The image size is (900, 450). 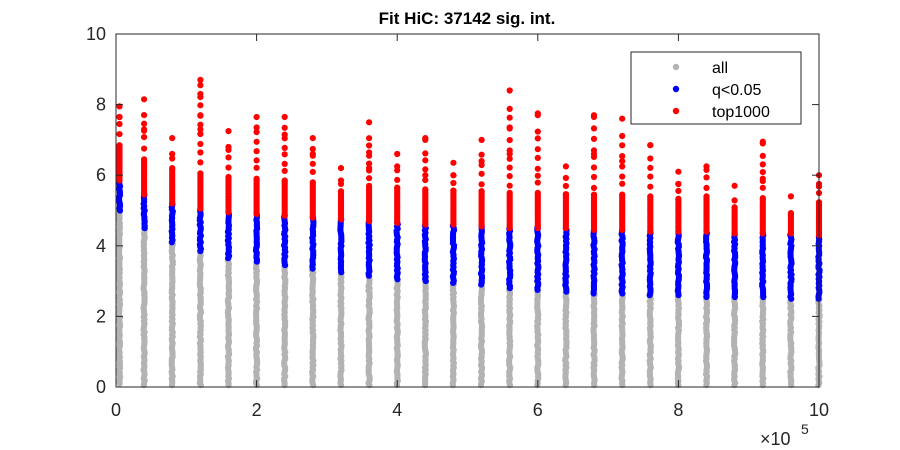 I want to click on x-tick-label: 10, so click(x=819, y=410).